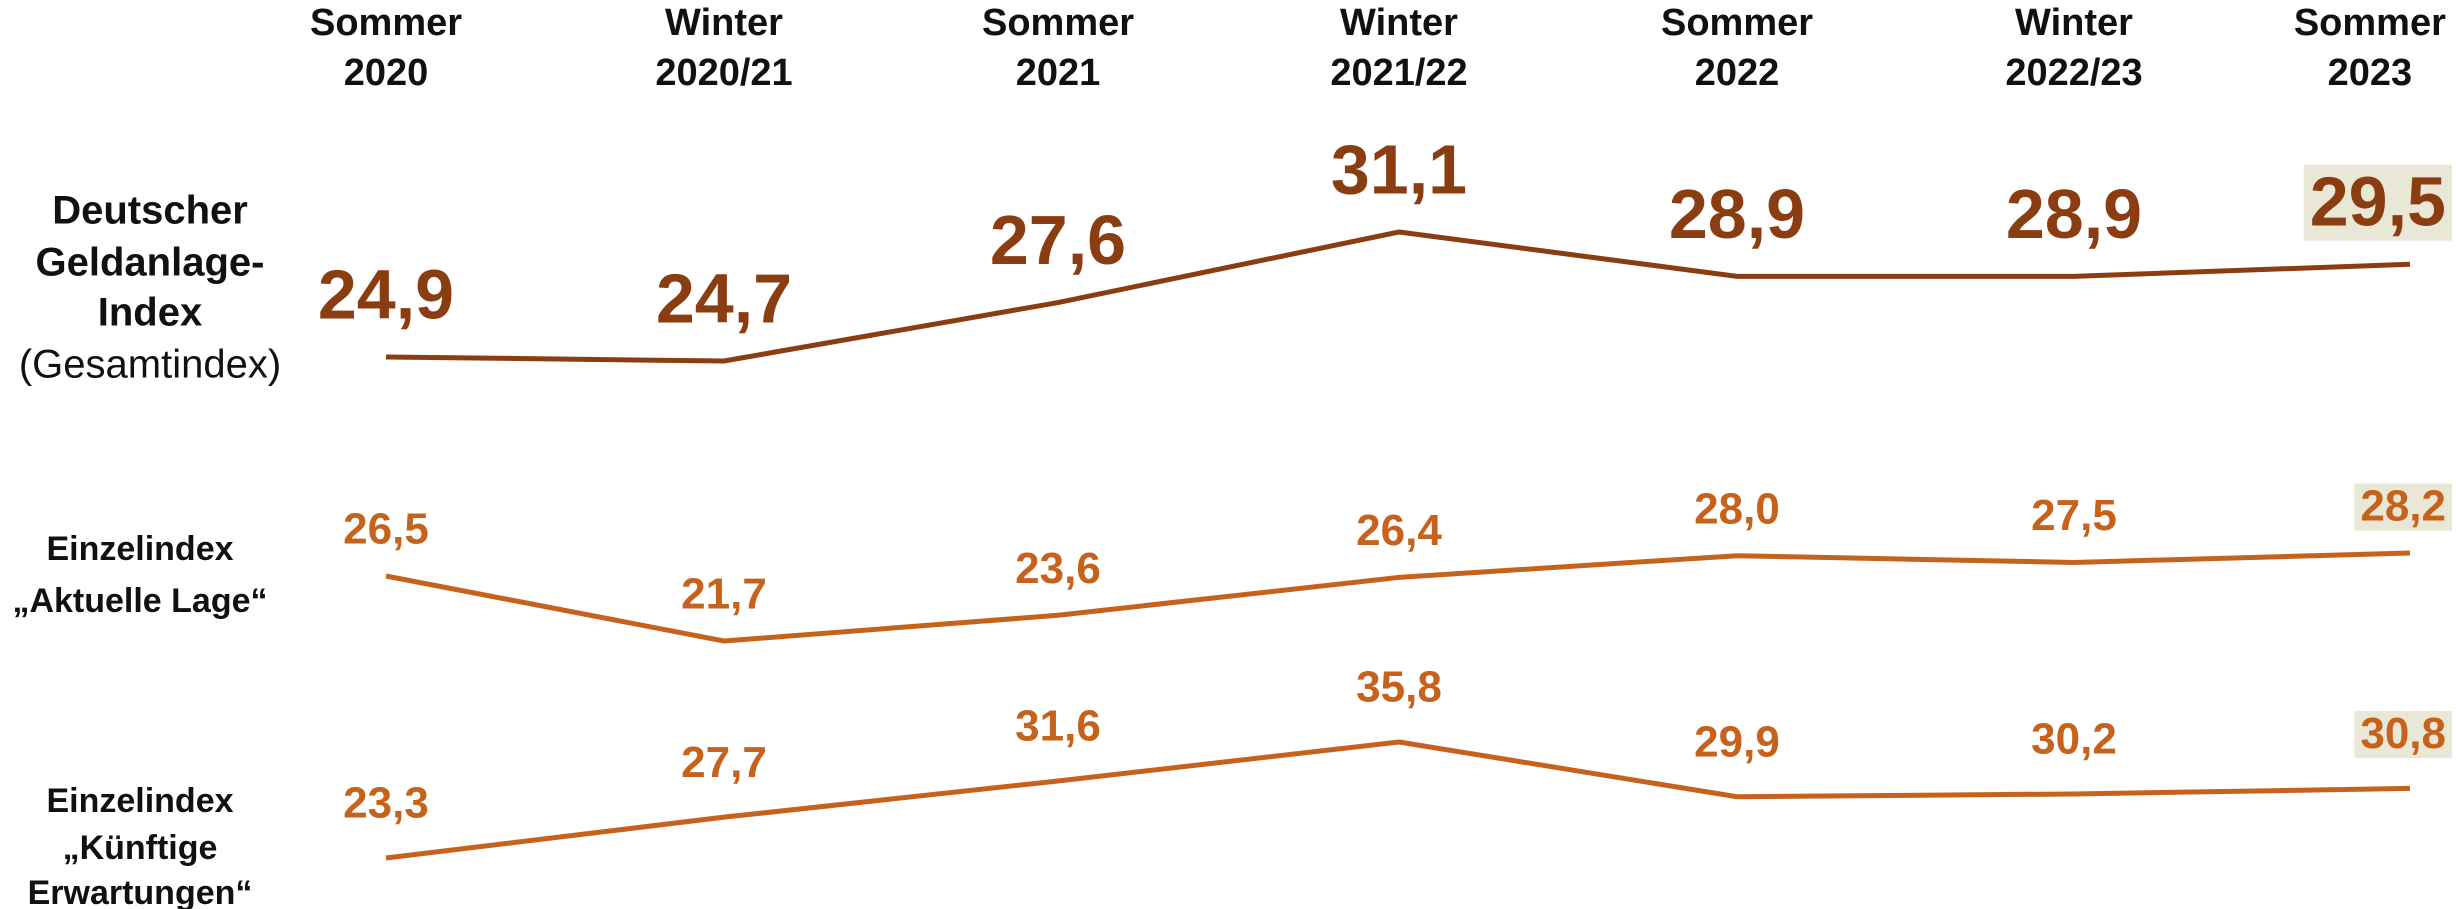  I want to click on series-name: Index, so click(150, 313).